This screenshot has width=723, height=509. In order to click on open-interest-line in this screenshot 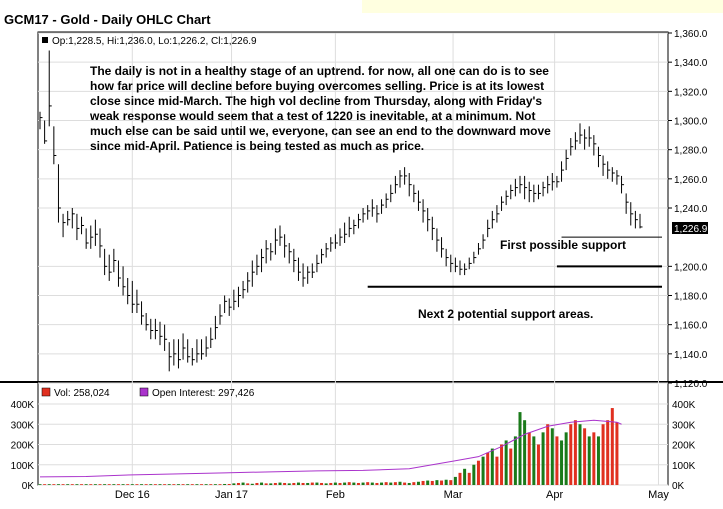, I will do `click(330, 448)`.